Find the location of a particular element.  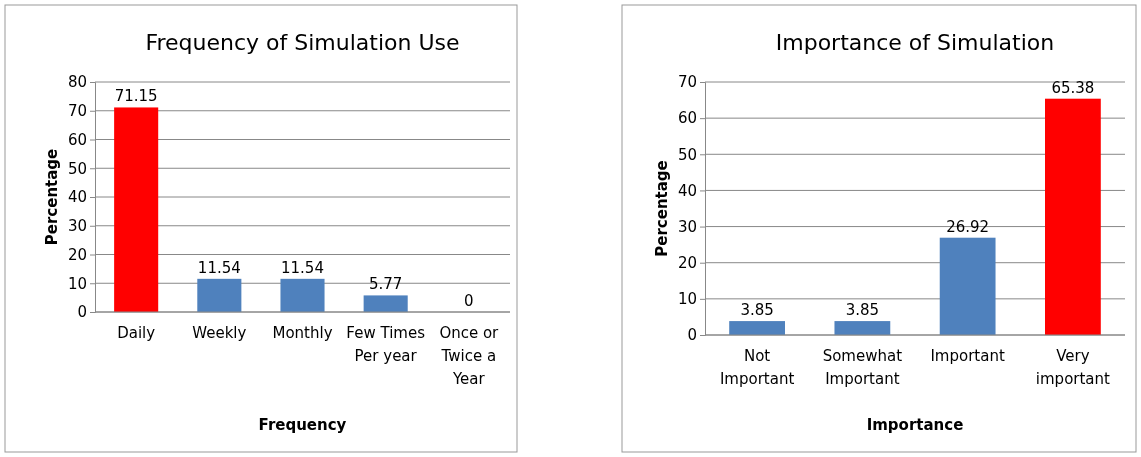

x-tick-label: Somewhat Important is located at coordinates (862, 367).